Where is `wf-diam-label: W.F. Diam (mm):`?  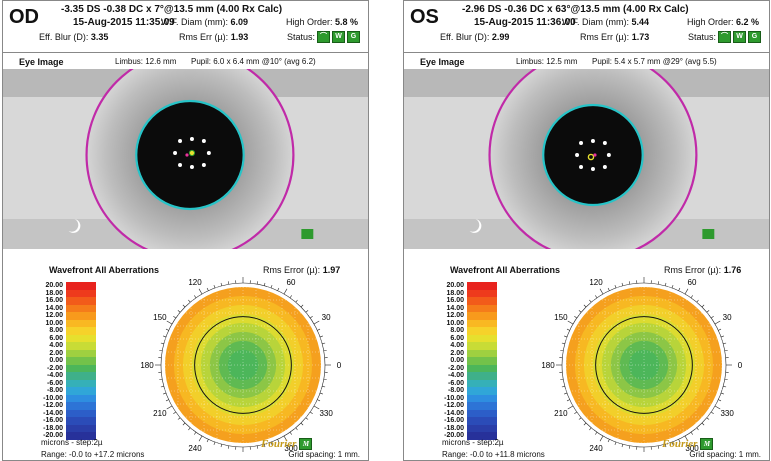
wf-diam-label: W.F. Diam (mm): is located at coordinates (595, 22).